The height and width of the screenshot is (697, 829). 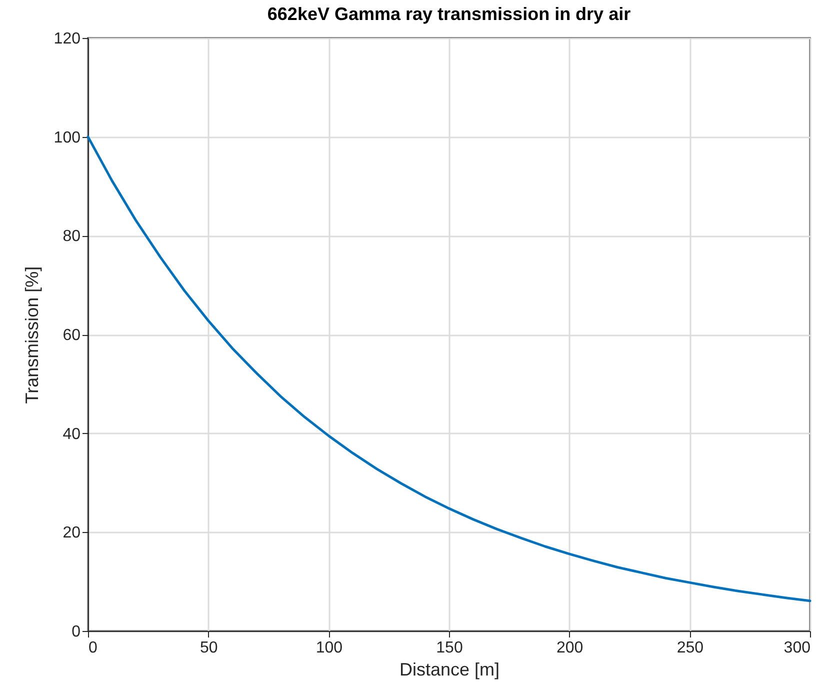 What do you see at coordinates (32, 335) in the screenshot?
I see `y-axis-title: Transmission [%]` at bounding box center [32, 335].